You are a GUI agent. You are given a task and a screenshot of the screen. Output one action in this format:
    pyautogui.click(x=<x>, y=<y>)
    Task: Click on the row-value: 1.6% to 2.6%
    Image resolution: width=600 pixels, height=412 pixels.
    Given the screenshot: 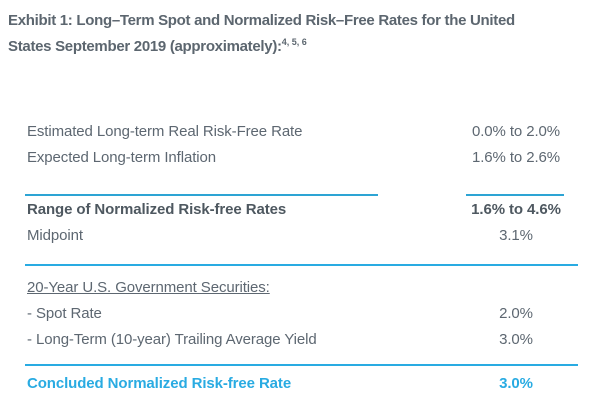 What is the action you would take?
    pyautogui.click(x=516, y=157)
    